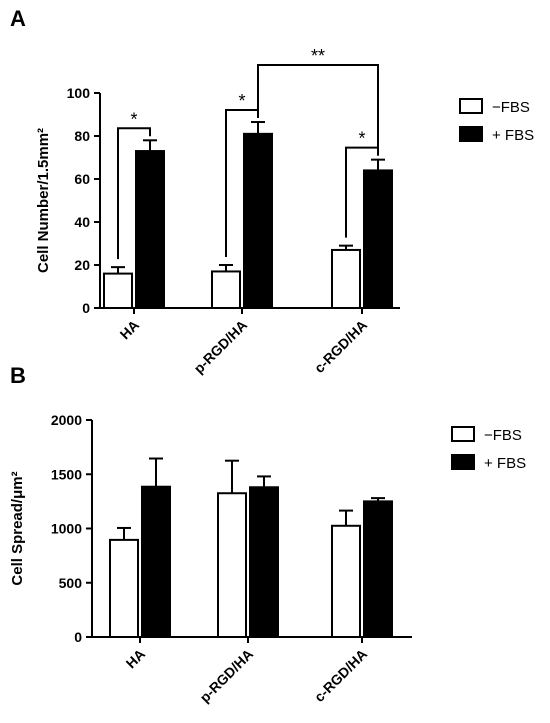  What do you see at coordinates (66, 529) in the screenshot?
I see `y-tick-label: 1000` at bounding box center [66, 529].